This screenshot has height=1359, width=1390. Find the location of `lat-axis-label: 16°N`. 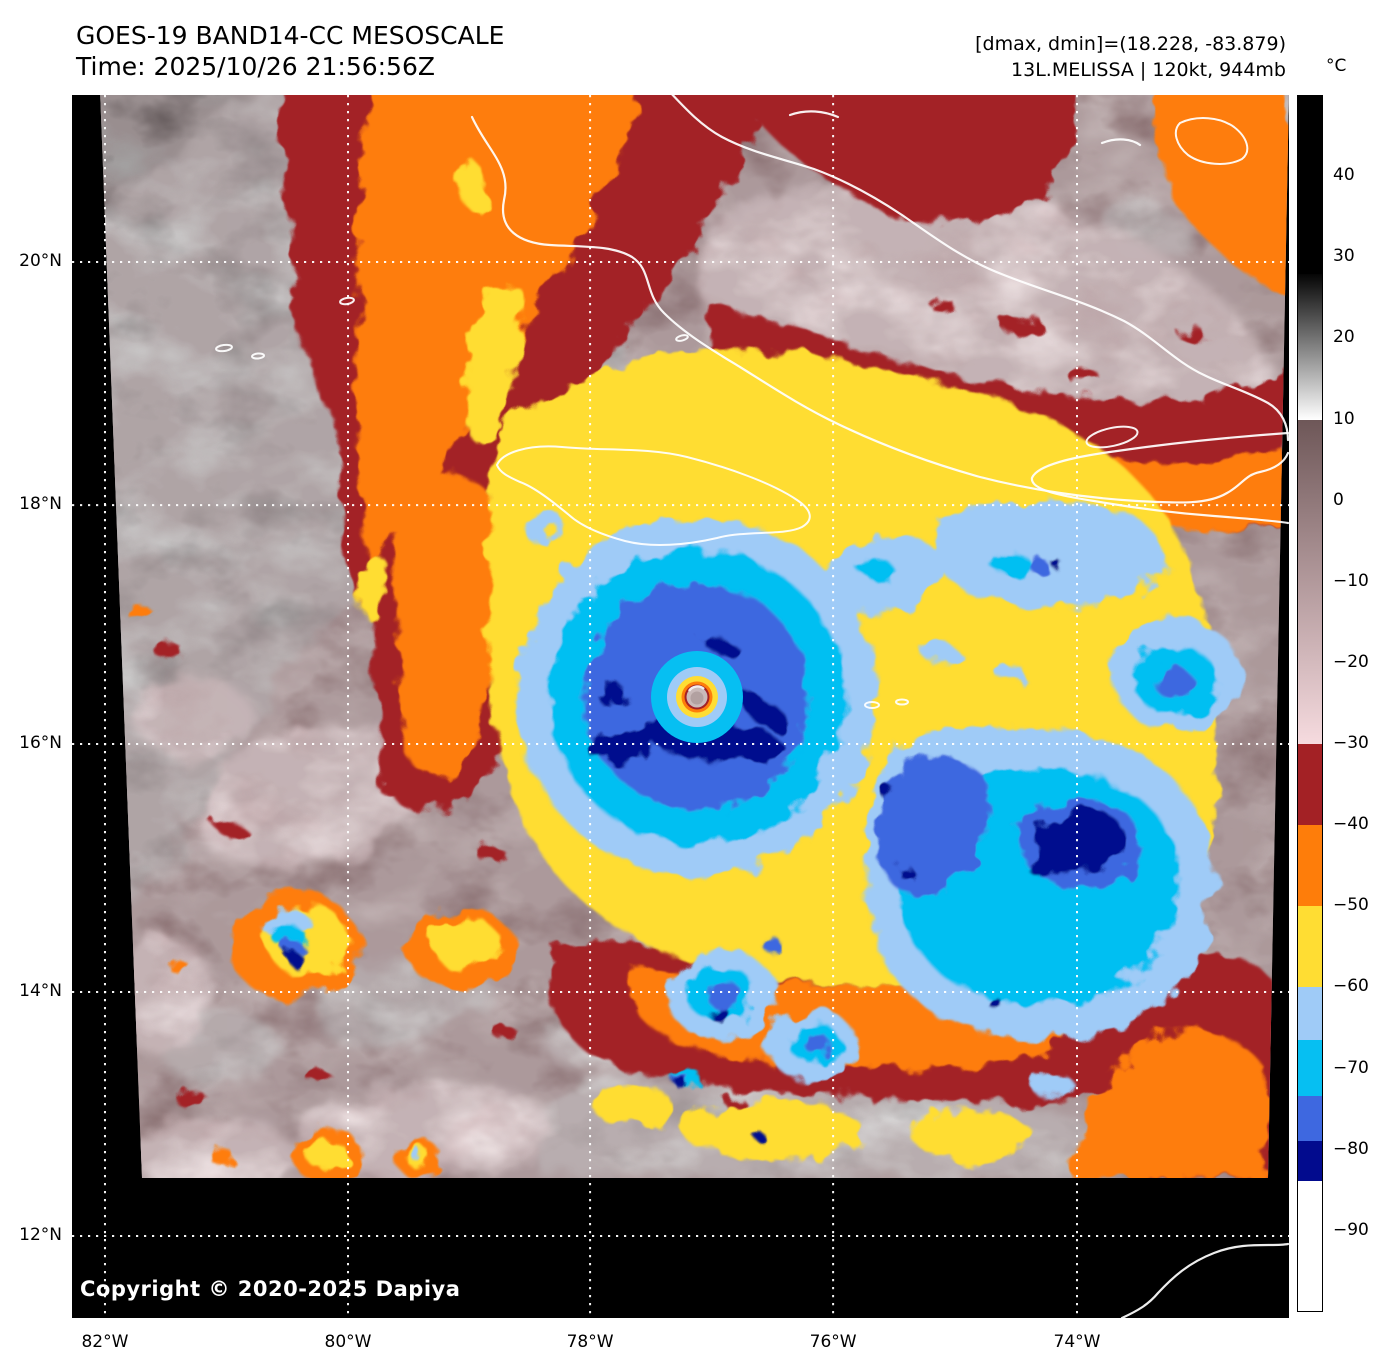

lat-axis-label: 16°N is located at coordinates (40, 743).